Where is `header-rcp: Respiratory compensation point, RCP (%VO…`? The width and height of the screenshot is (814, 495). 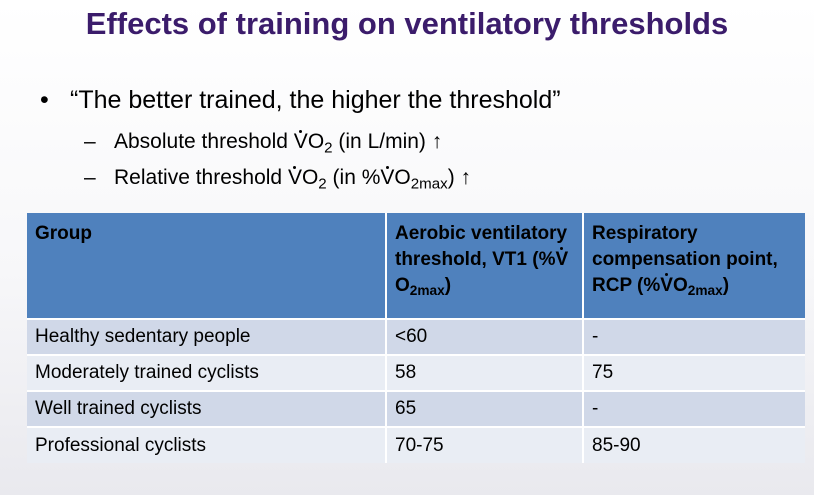 header-rcp: Respiratory compensation point, RCP (%VO… is located at coordinates (694, 266).